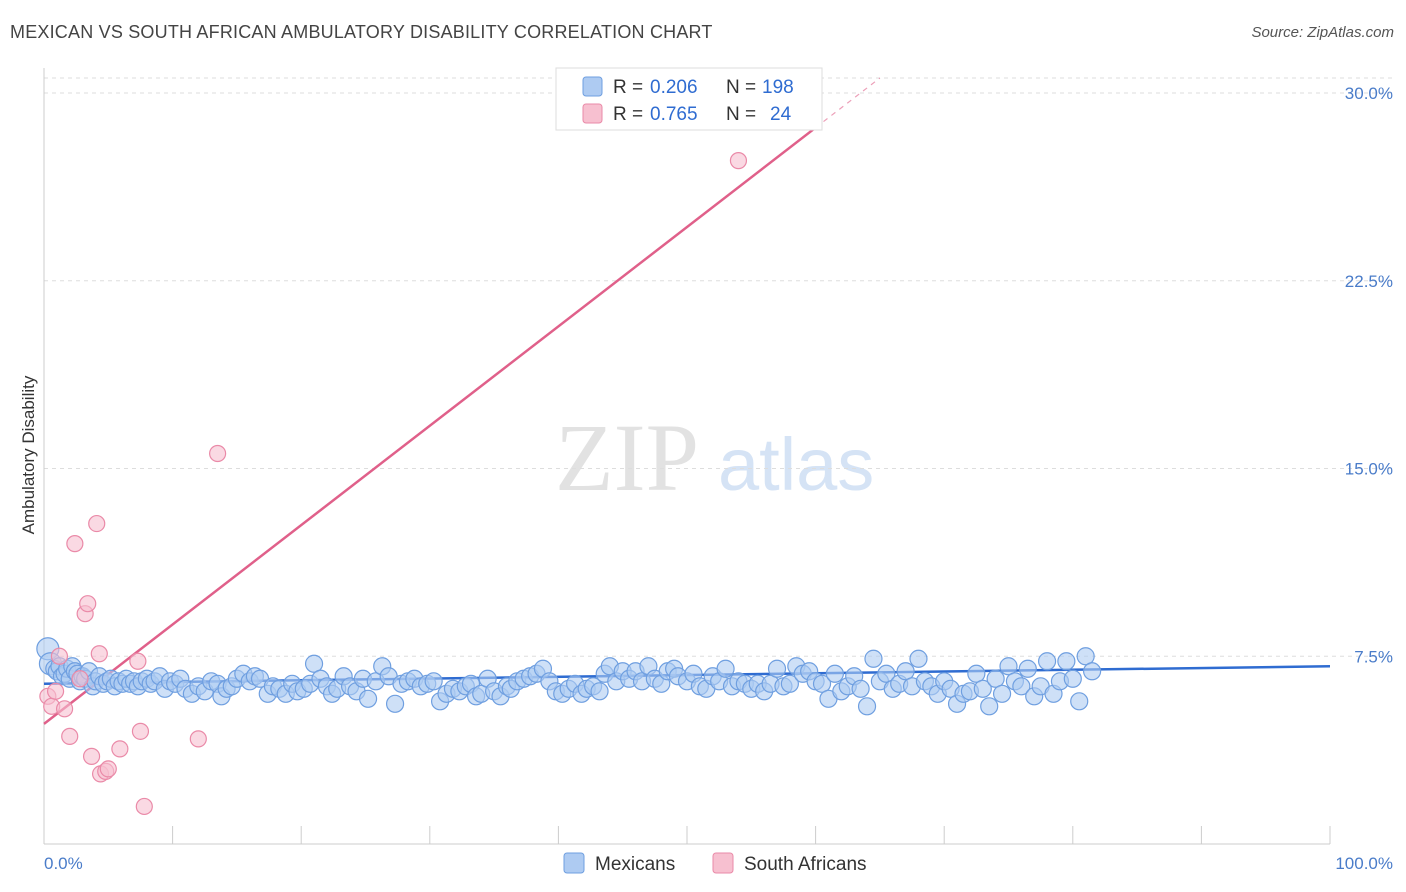 The height and width of the screenshot is (892, 1406). I want to click on legend-n-value-0: 198, so click(778, 87).